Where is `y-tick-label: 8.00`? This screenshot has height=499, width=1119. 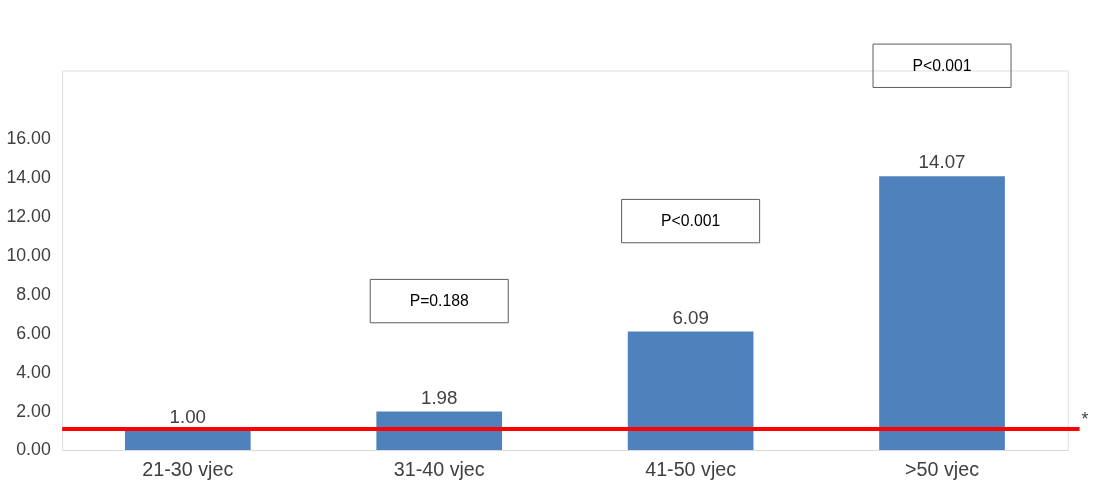 y-tick-label: 8.00 is located at coordinates (33, 293).